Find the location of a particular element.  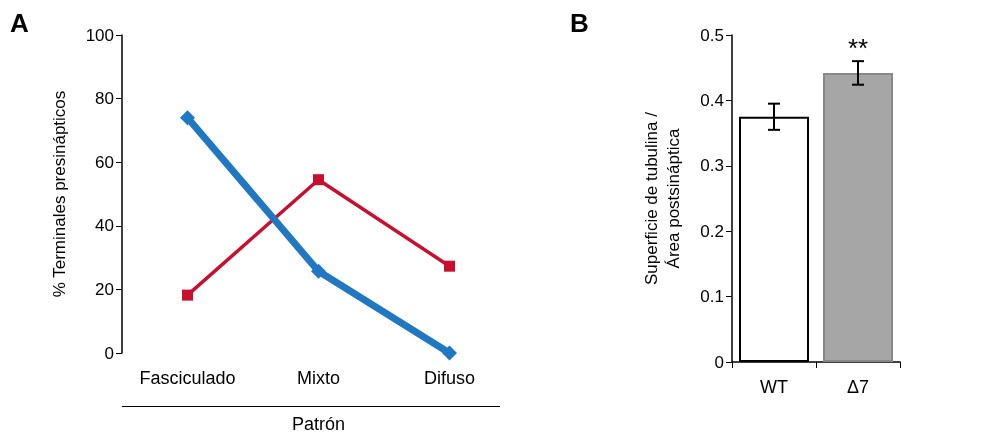

y-tick-label: 0.3 is located at coordinates (712, 166).